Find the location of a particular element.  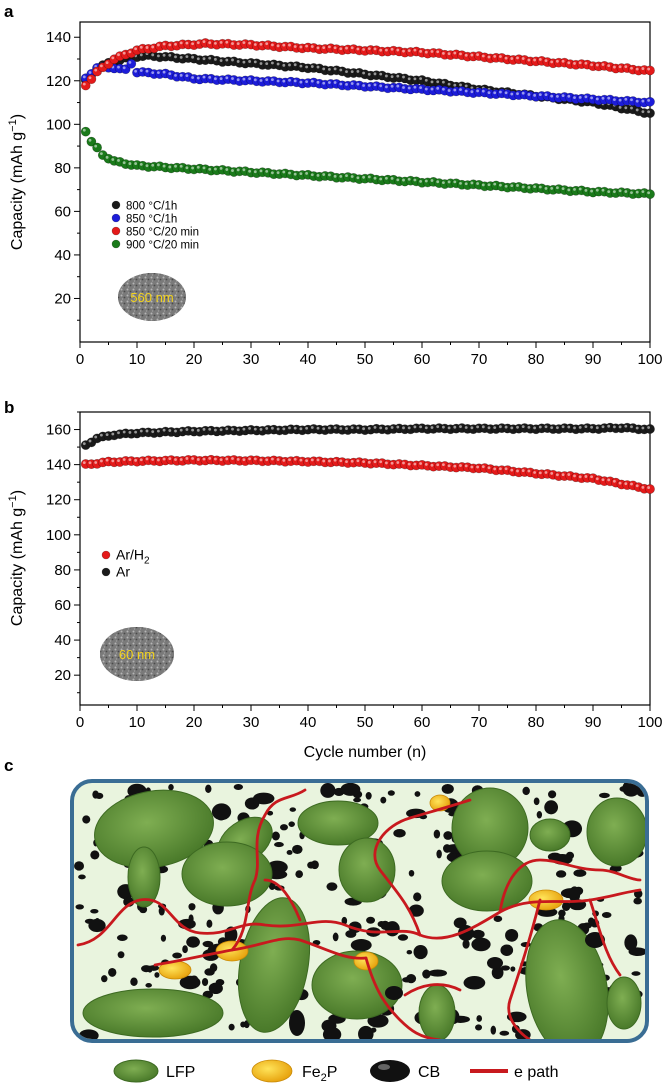

y-tick-label: 120 is located at coordinates (58, 81).